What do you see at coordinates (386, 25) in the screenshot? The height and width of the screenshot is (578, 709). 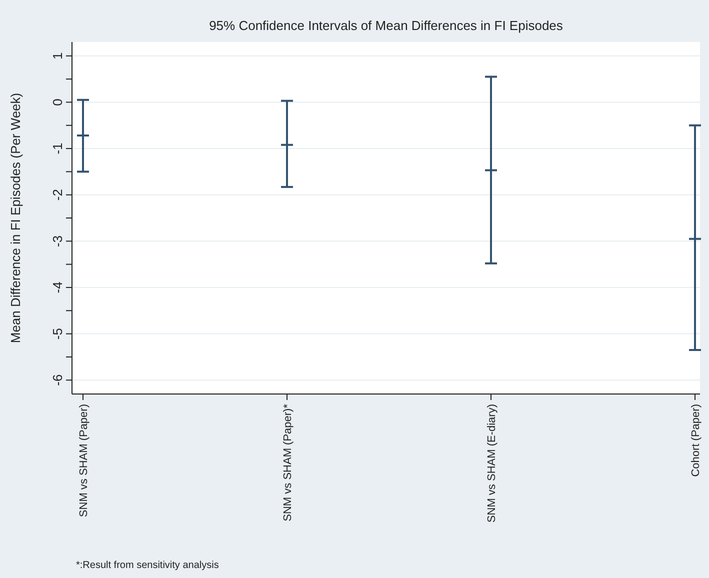 I see `chart-title: 95% Confidence Intervals of Mean Differences in FI Episodes` at bounding box center [386, 25].